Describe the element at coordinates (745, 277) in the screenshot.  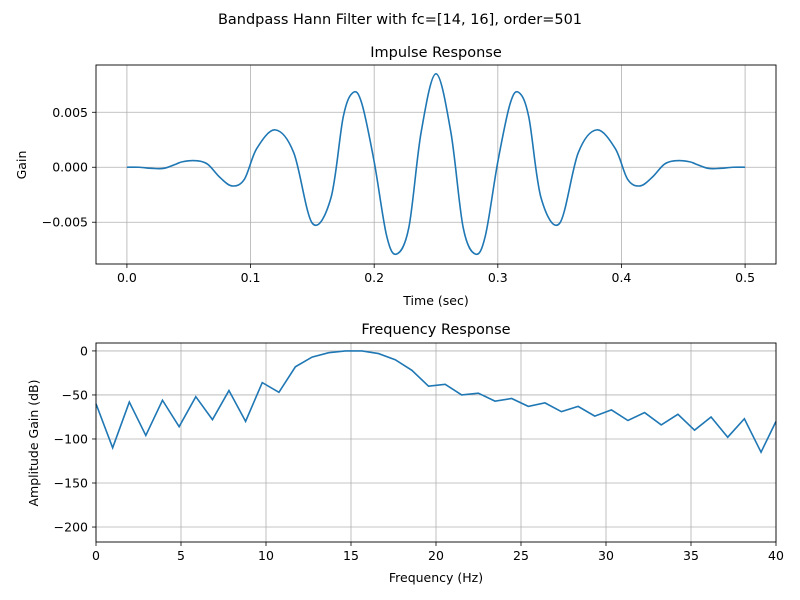
I see `impulse-response-xtick-label: 0.5` at that location.